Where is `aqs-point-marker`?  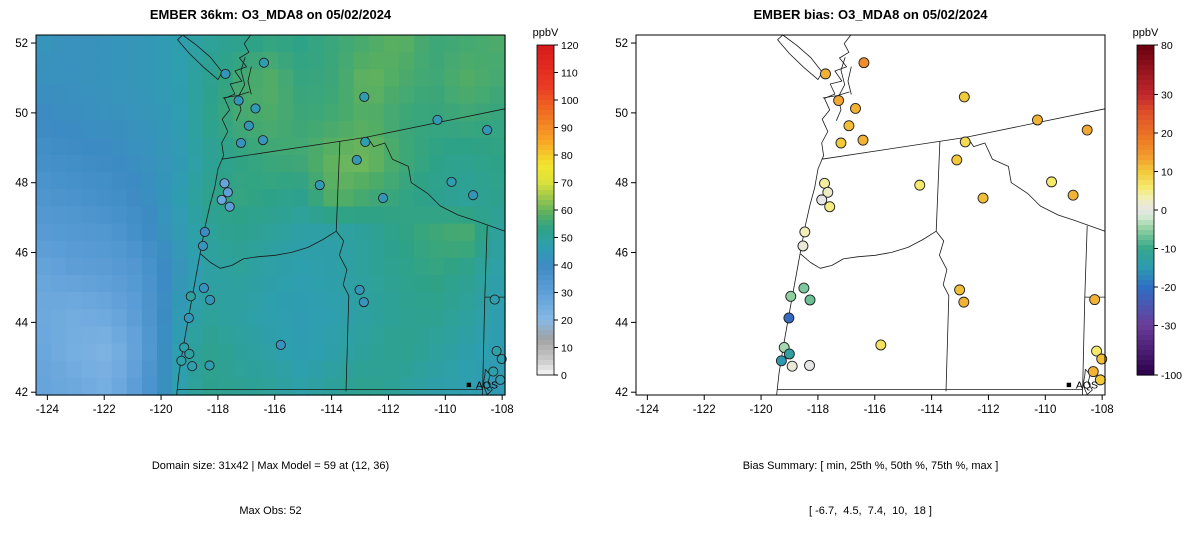 aqs-point-marker is located at coordinates (1069, 385).